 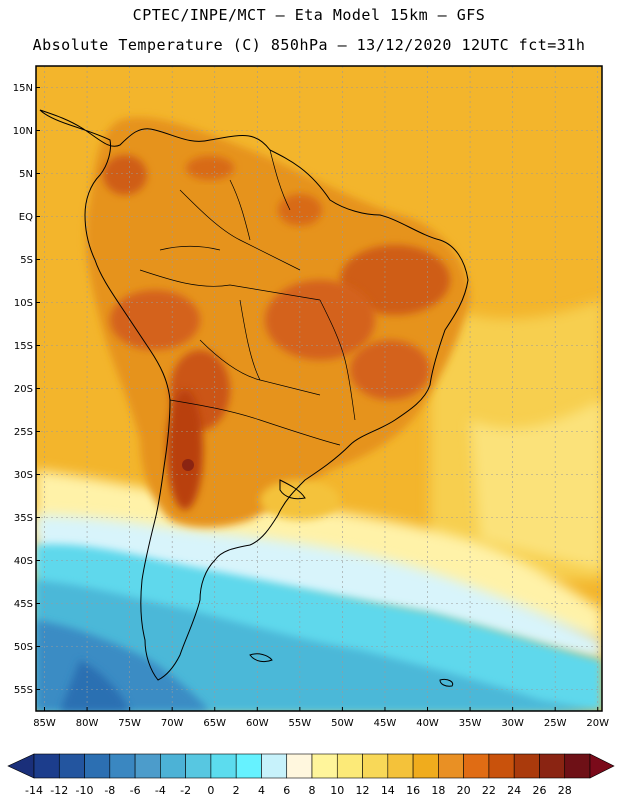 What do you see at coordinates (160, 790) in the screenshot?
I see `colorbar-label: -4` at bounding box center [160, 790].